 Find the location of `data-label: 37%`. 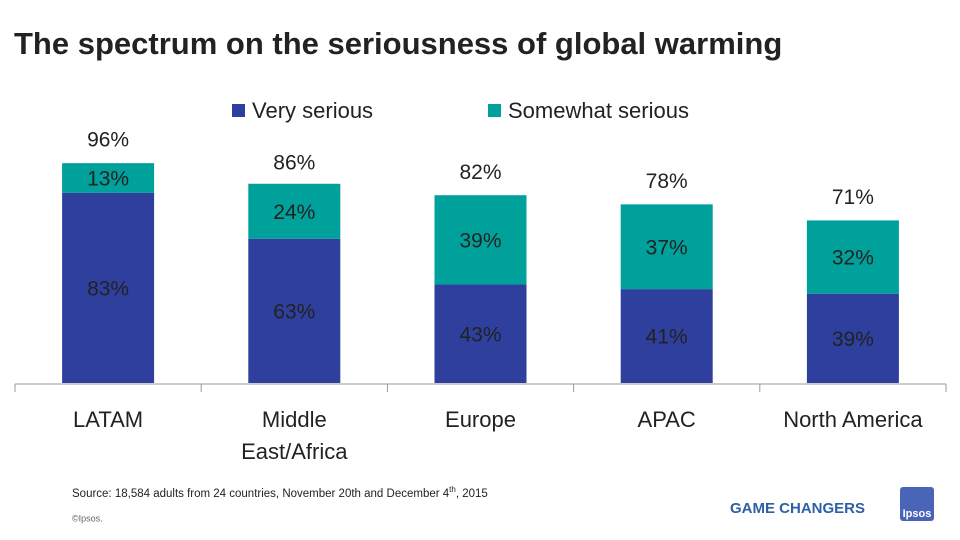

data-label: 37% is located at coordinates (667, 247).